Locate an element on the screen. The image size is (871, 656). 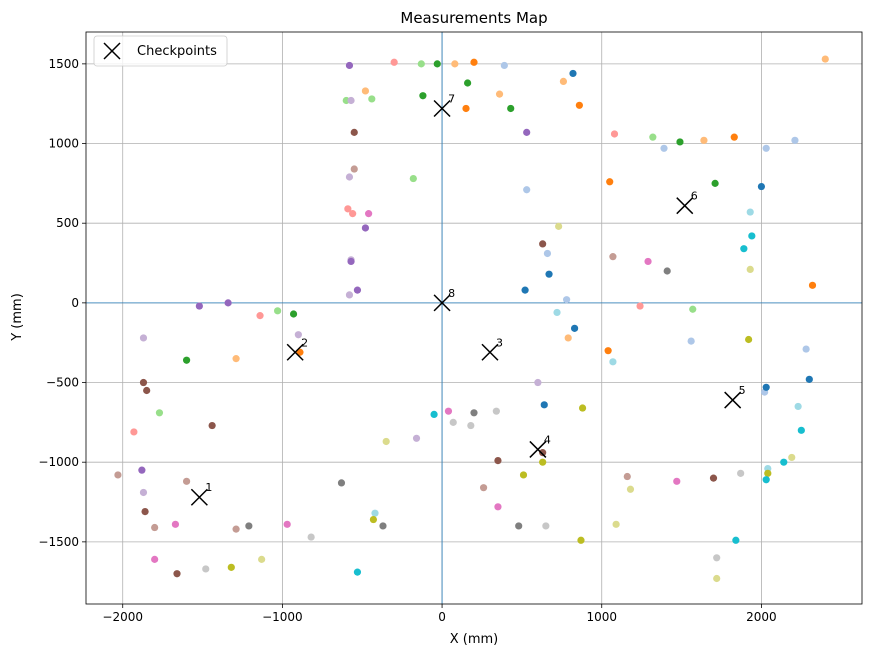
y-tick-label: −1500 is located at coordinates (58, 542).